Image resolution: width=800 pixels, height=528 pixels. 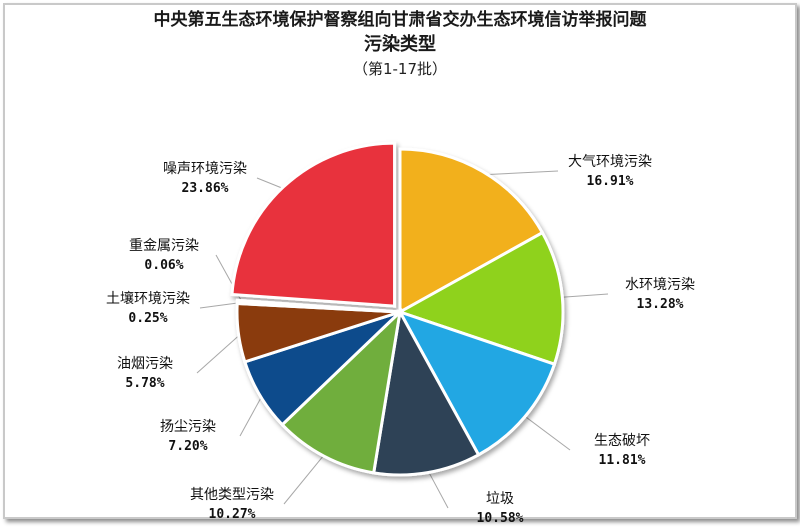 What do you see at coordinates (164, 256) in the screenshot?
I see `slice-label-9: 重金属污染 0.06%` at bounding box center [164, 256].